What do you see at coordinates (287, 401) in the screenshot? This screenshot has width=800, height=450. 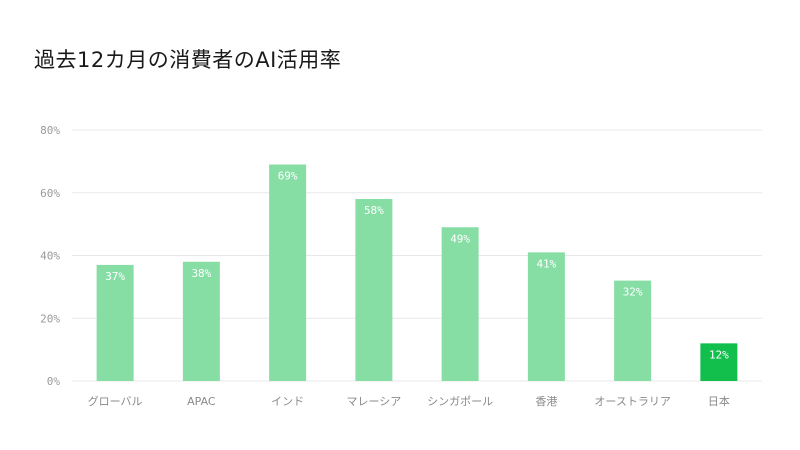 I see `category-label: インド` at bounding box center [287, 401].